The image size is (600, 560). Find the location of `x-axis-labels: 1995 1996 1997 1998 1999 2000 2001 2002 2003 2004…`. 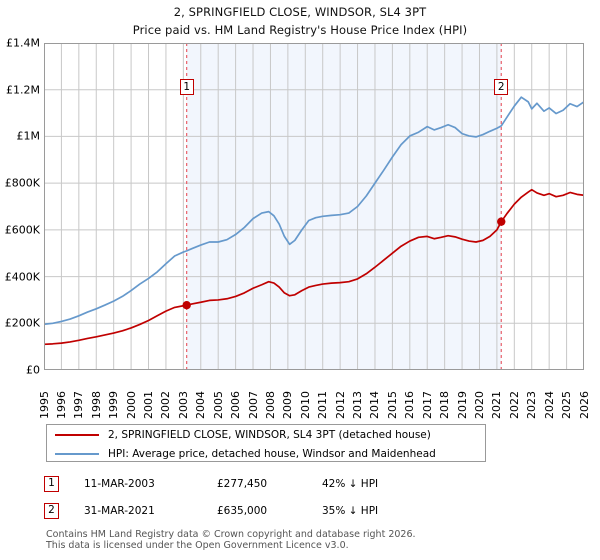

x-axis-labels: 1995 1996 1997 1998 1999 2000 2001 2002 2003 2004… is located at coordinates (314, 396).